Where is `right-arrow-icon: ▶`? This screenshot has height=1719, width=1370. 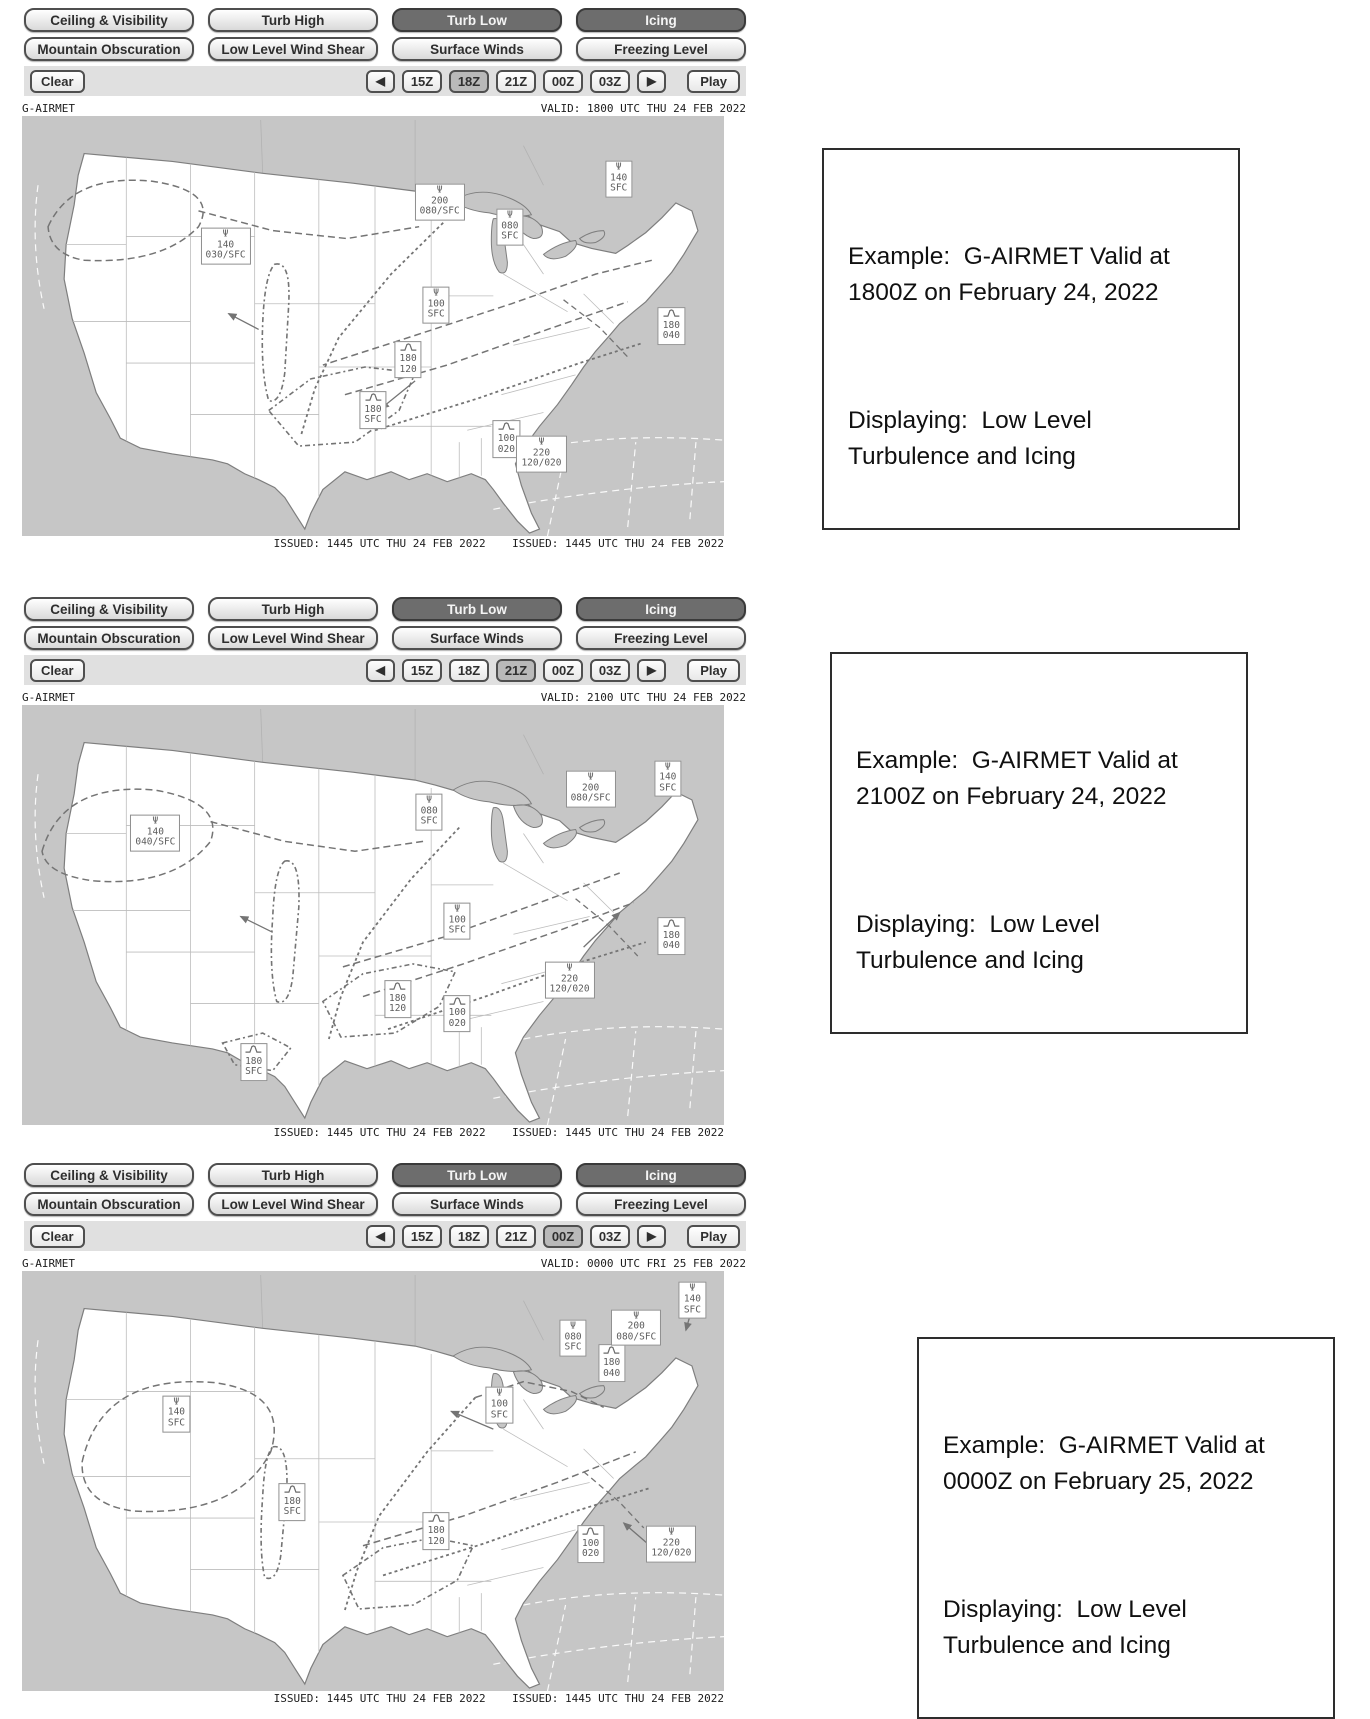 right-arrow-icon: ▶ is located at coordinates (652, 670).